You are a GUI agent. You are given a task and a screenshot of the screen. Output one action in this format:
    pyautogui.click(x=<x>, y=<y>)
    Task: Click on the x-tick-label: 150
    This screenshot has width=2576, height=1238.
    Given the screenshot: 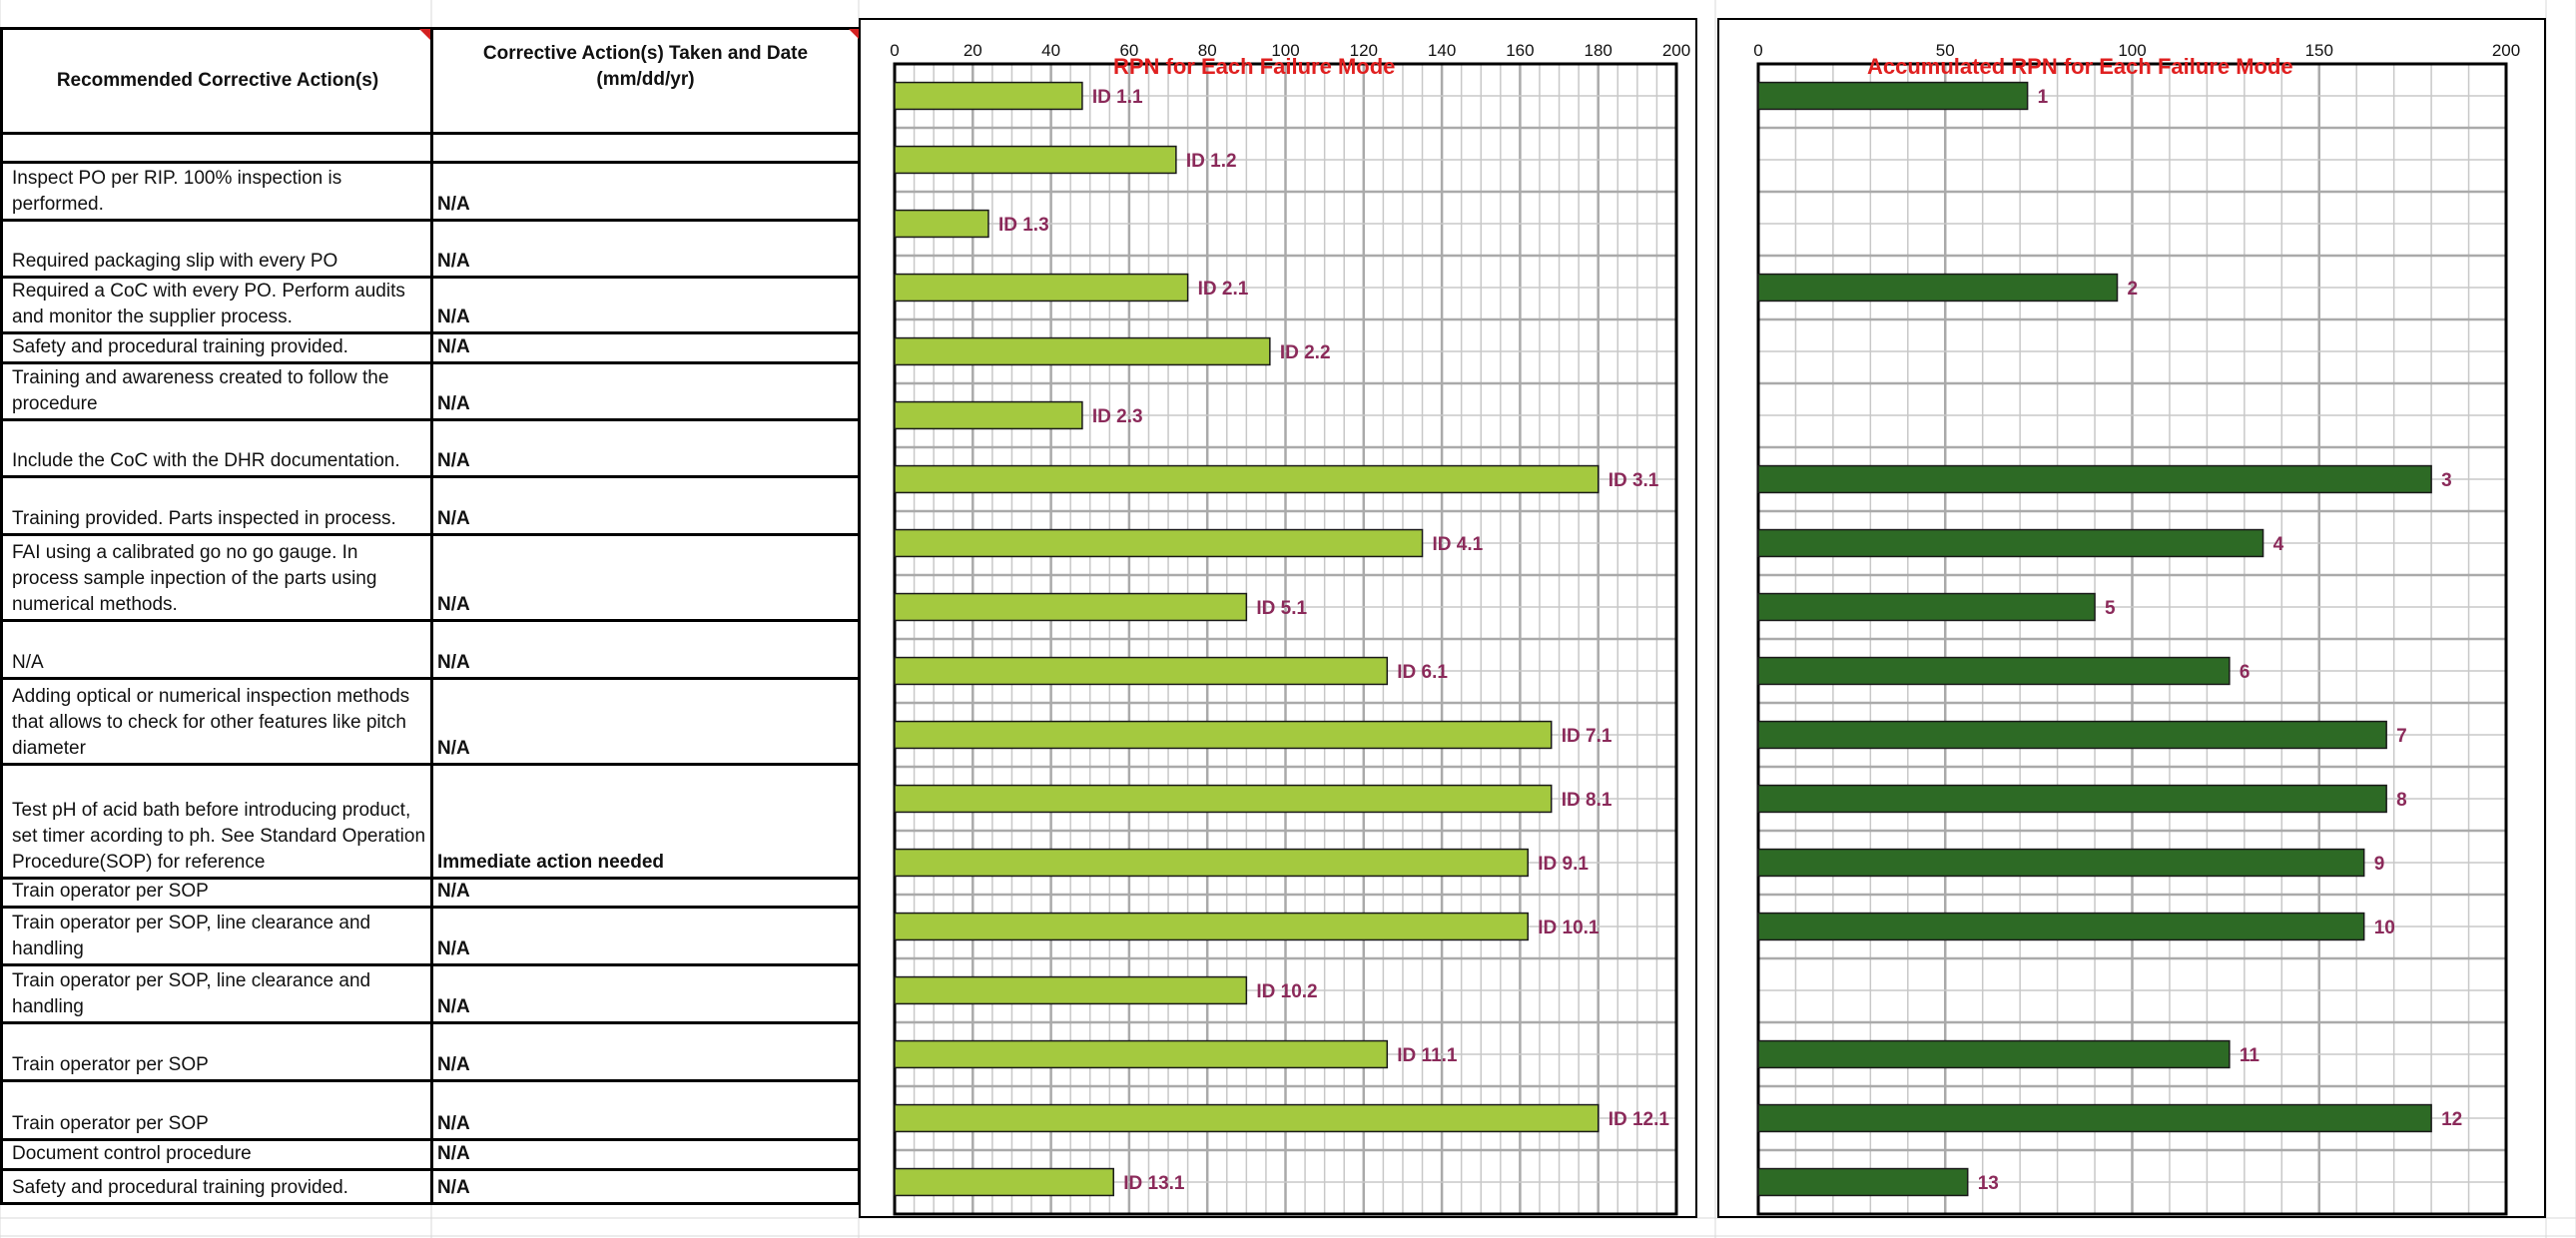 What is the action you would take?
    pyautogui.click(x=2319, y=51)
    